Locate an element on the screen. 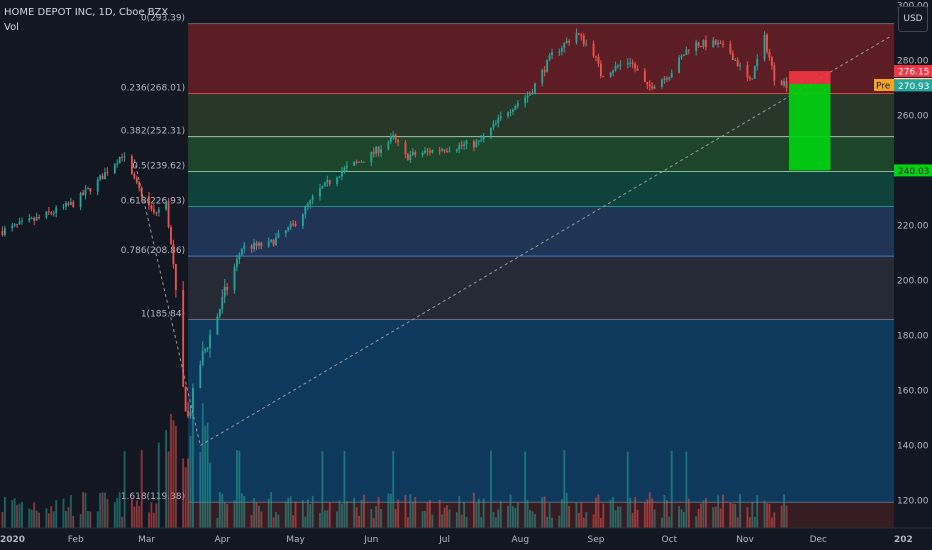 This screenshot has width=932, height=550. time-axis-bg is located at coordinates (466, 539).